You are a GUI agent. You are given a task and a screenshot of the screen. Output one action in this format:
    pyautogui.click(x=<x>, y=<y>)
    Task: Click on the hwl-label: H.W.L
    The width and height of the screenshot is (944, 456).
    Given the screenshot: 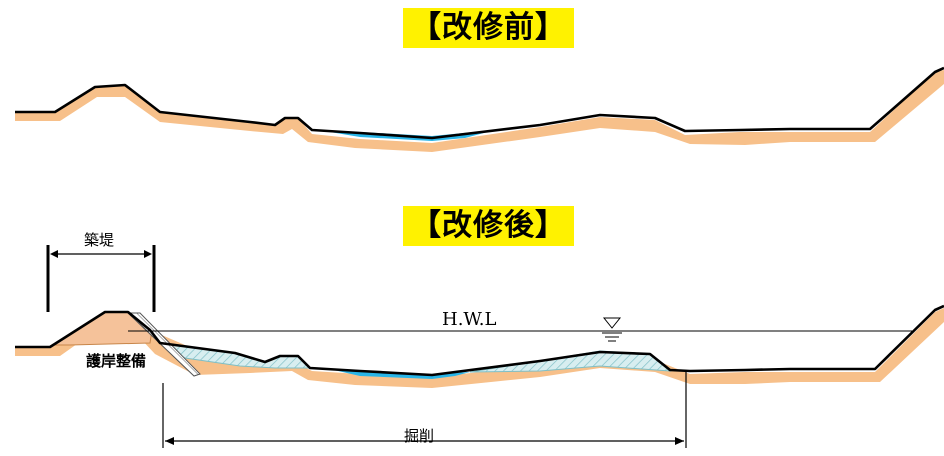 What is the action you would take?
    pyautogui.click(x=469, y=319)
    